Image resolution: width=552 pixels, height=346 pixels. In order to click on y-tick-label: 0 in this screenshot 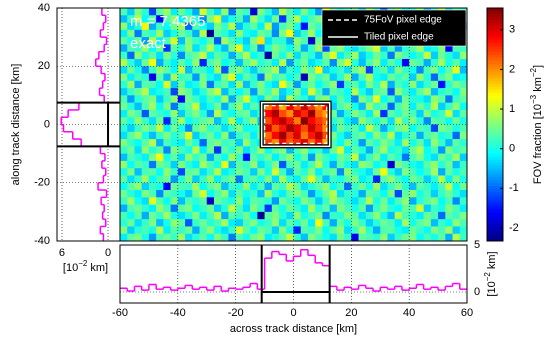, I will do `click(477, 292)`.